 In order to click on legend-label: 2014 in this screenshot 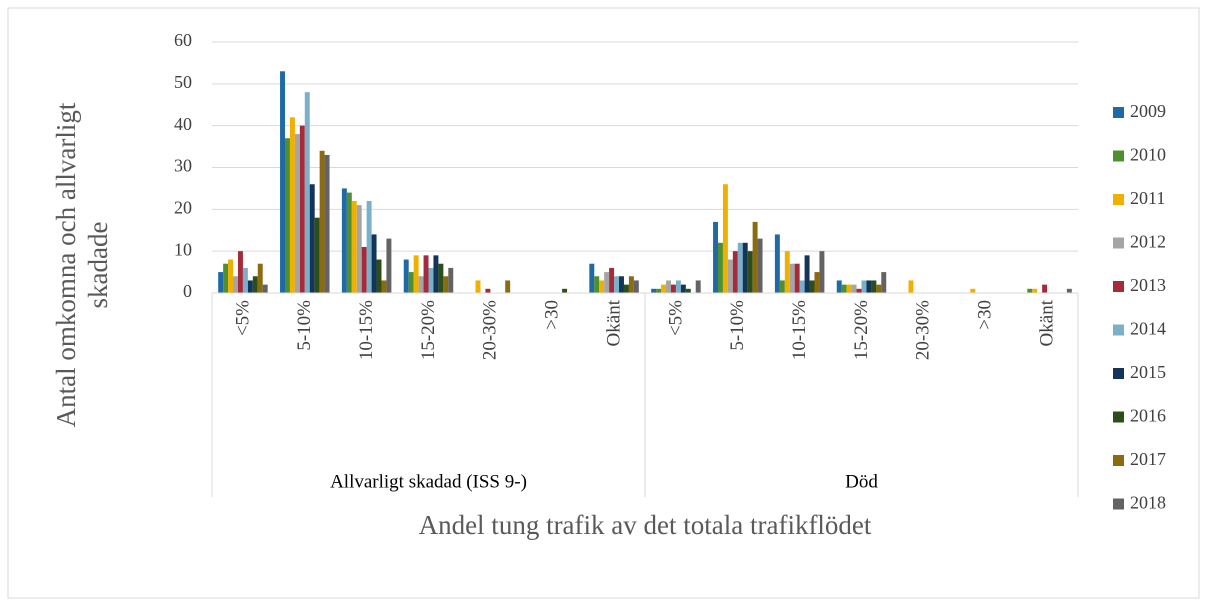, I will do `click(1148, 329)`.